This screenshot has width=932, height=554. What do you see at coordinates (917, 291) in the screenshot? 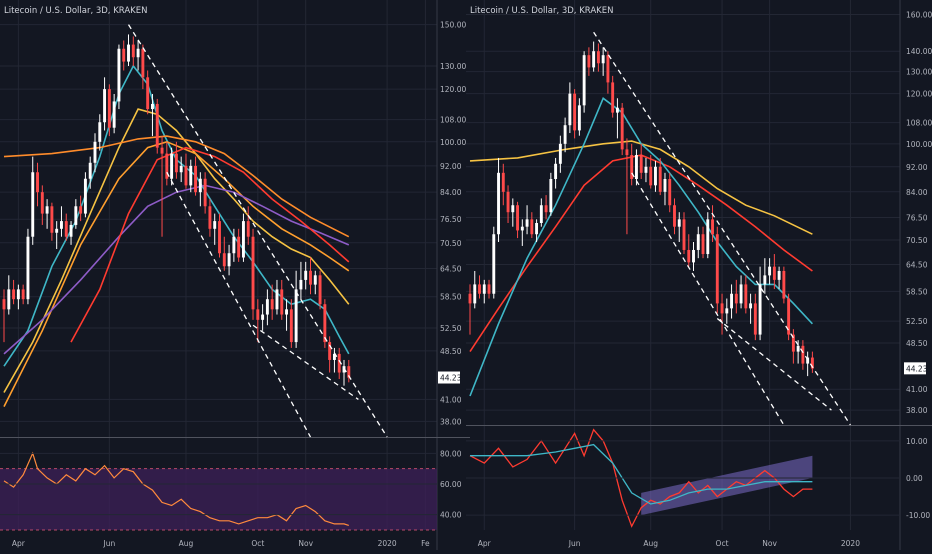
I see `y-tick-label: 58.50` at bounding box center [917, 291].